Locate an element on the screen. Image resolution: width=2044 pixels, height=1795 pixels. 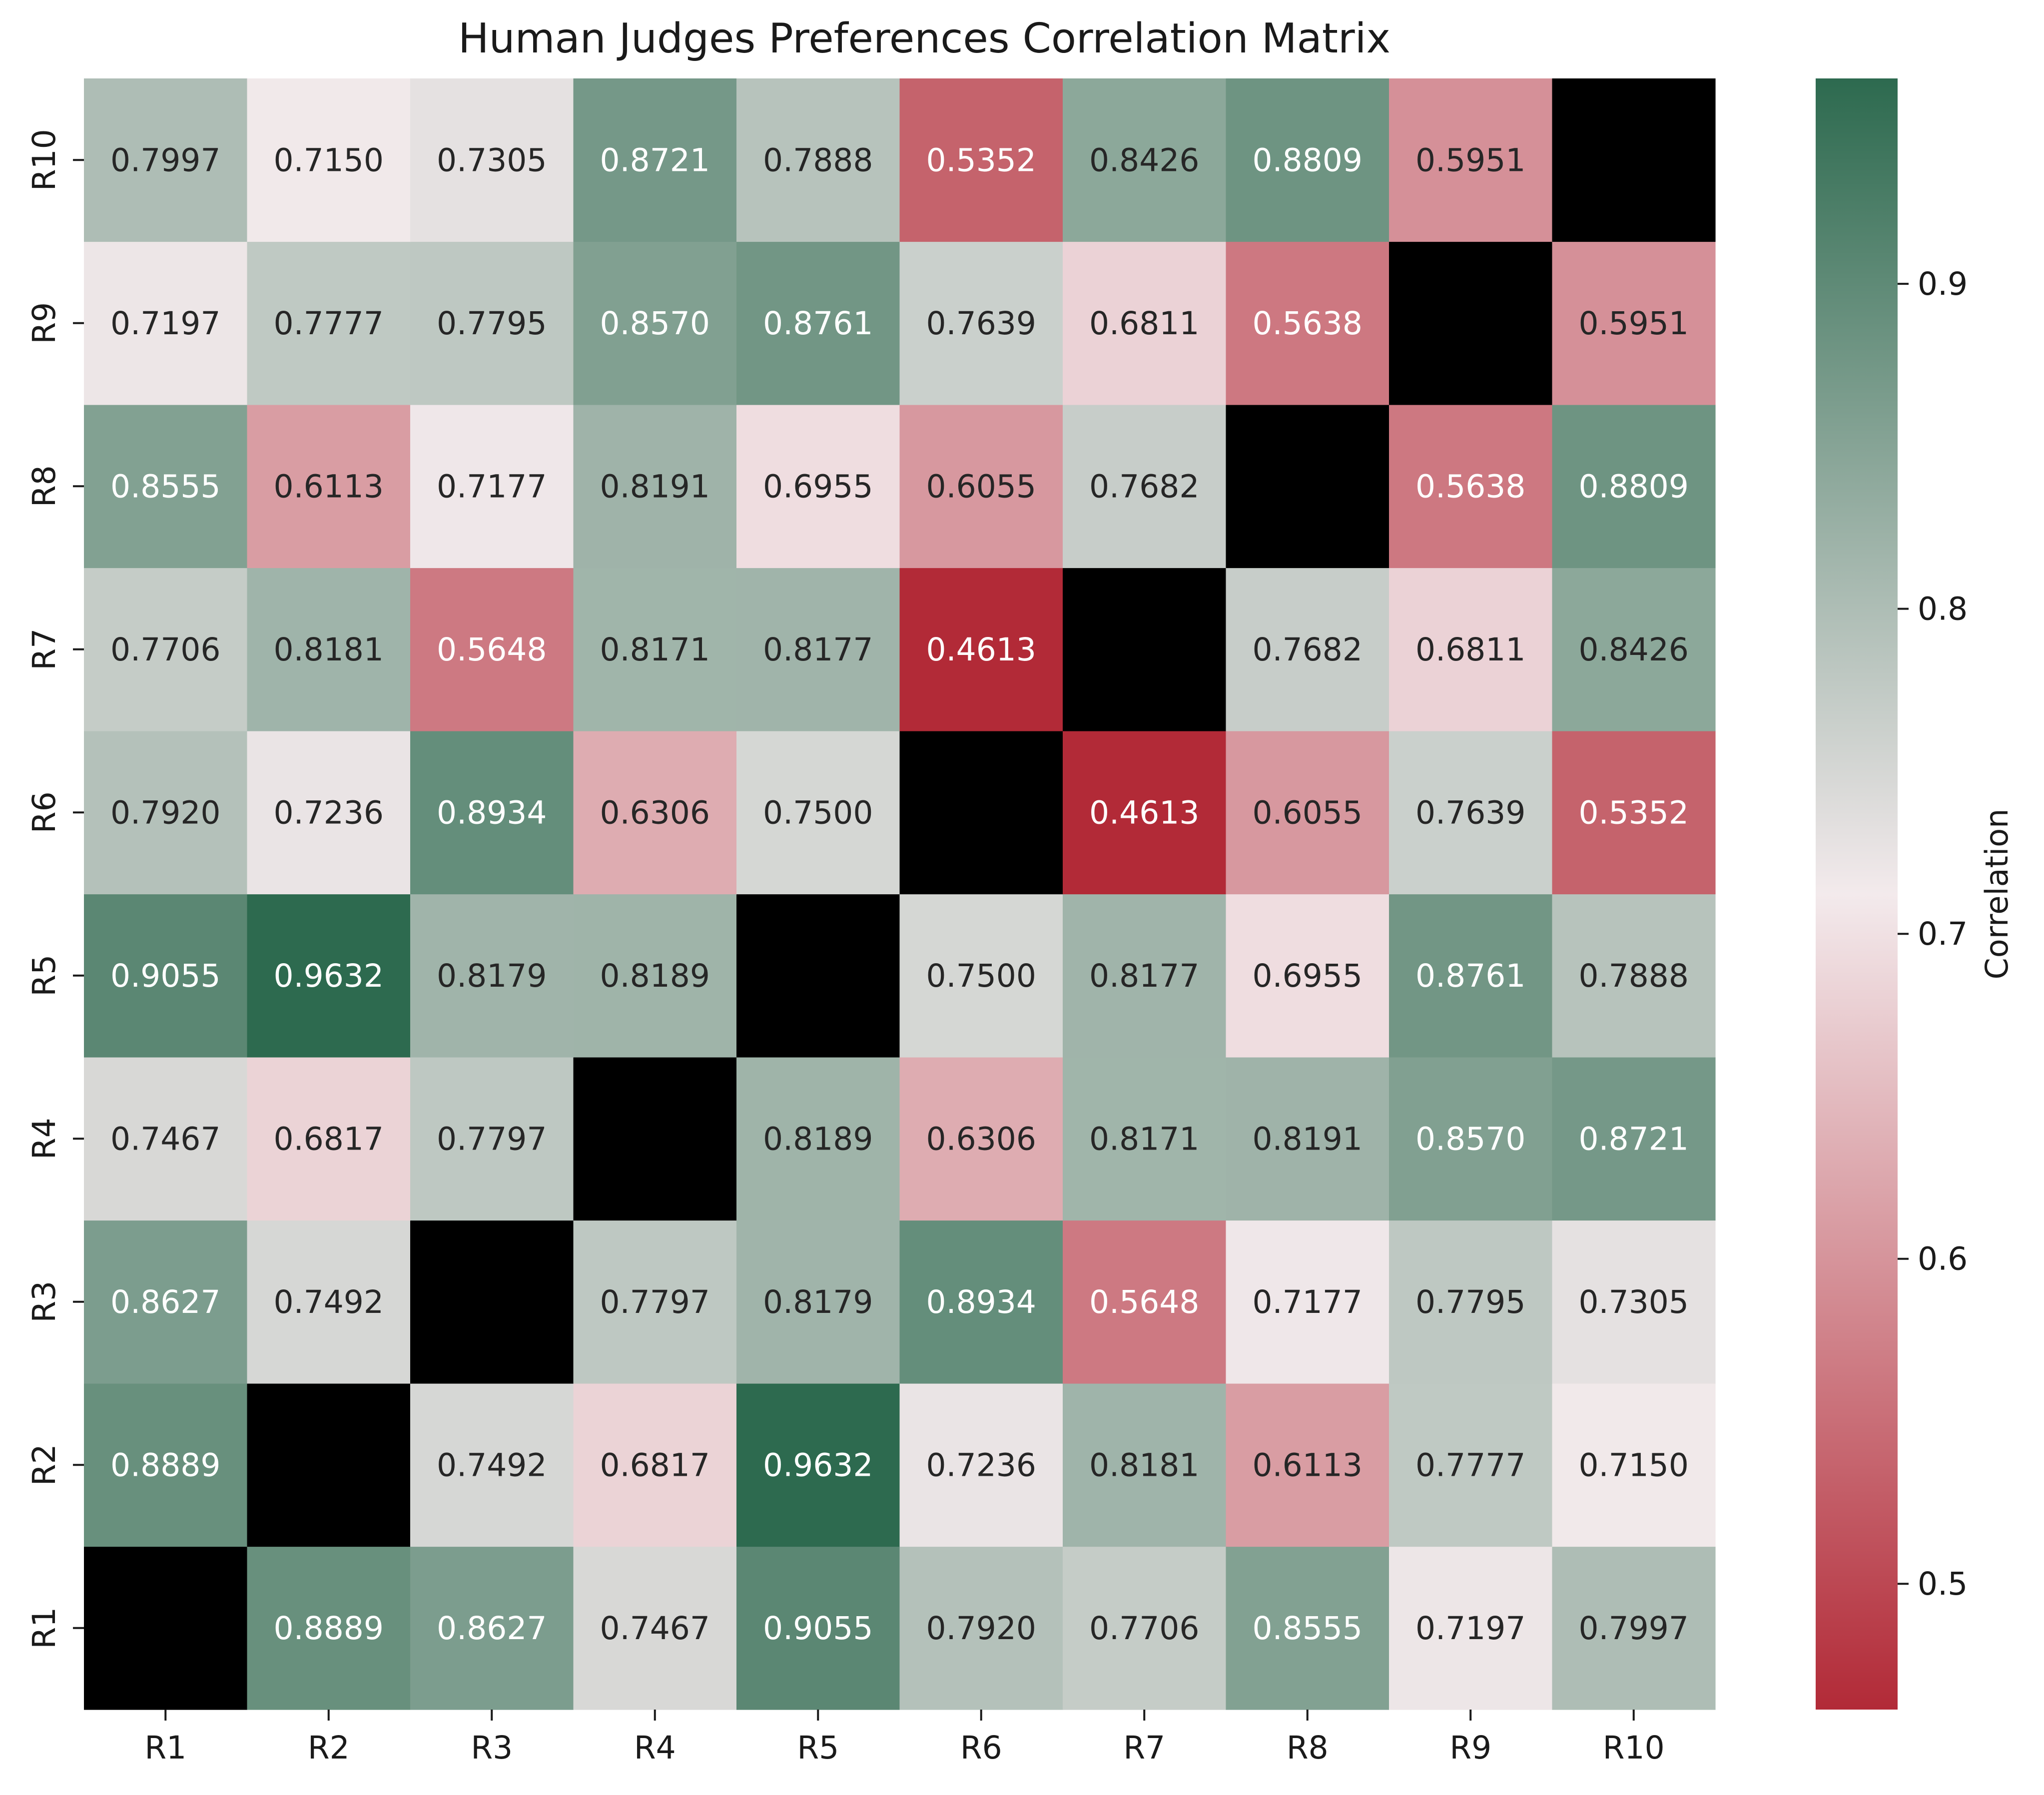
cell-value-R6-R3: 0.8934 is located at coordinates (492, 812).